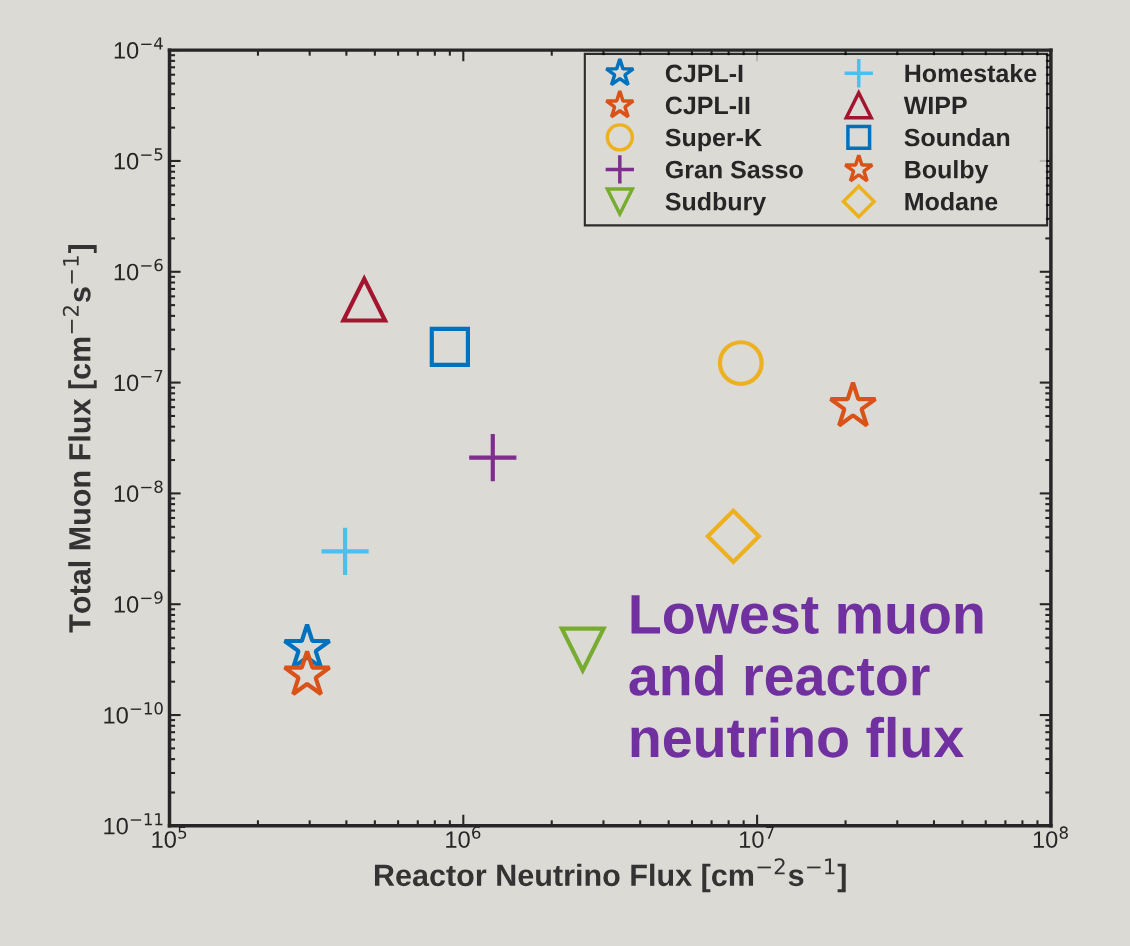  Describe the element at coordinates (138, 48) in the screenshot. I see `y-tick-label: 10$^{−4}$` at that location.